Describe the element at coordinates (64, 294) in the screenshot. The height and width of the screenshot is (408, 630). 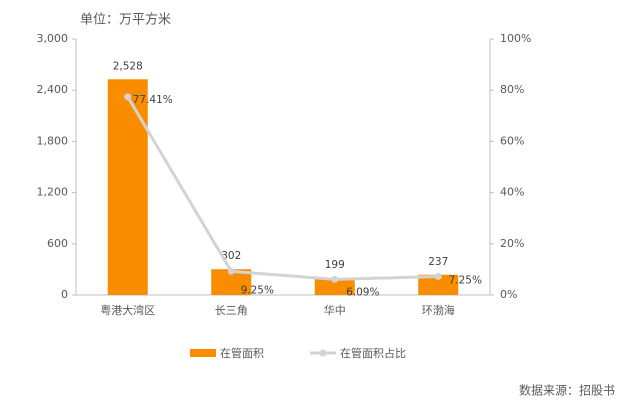
I see `y-tick-label: 0` at that location.